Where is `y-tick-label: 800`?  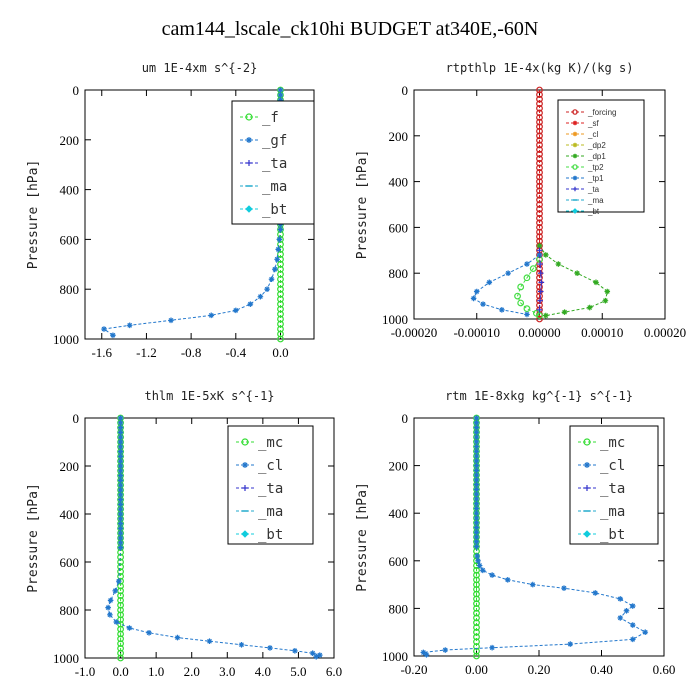
y-tick-label: 800 is located at coordinates (70, 610).